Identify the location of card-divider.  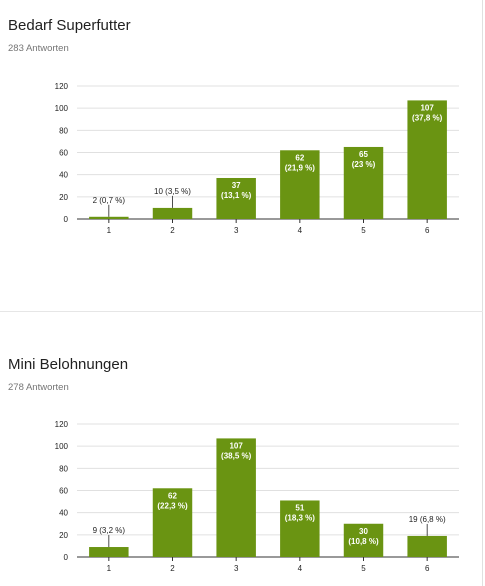
(241, 311).